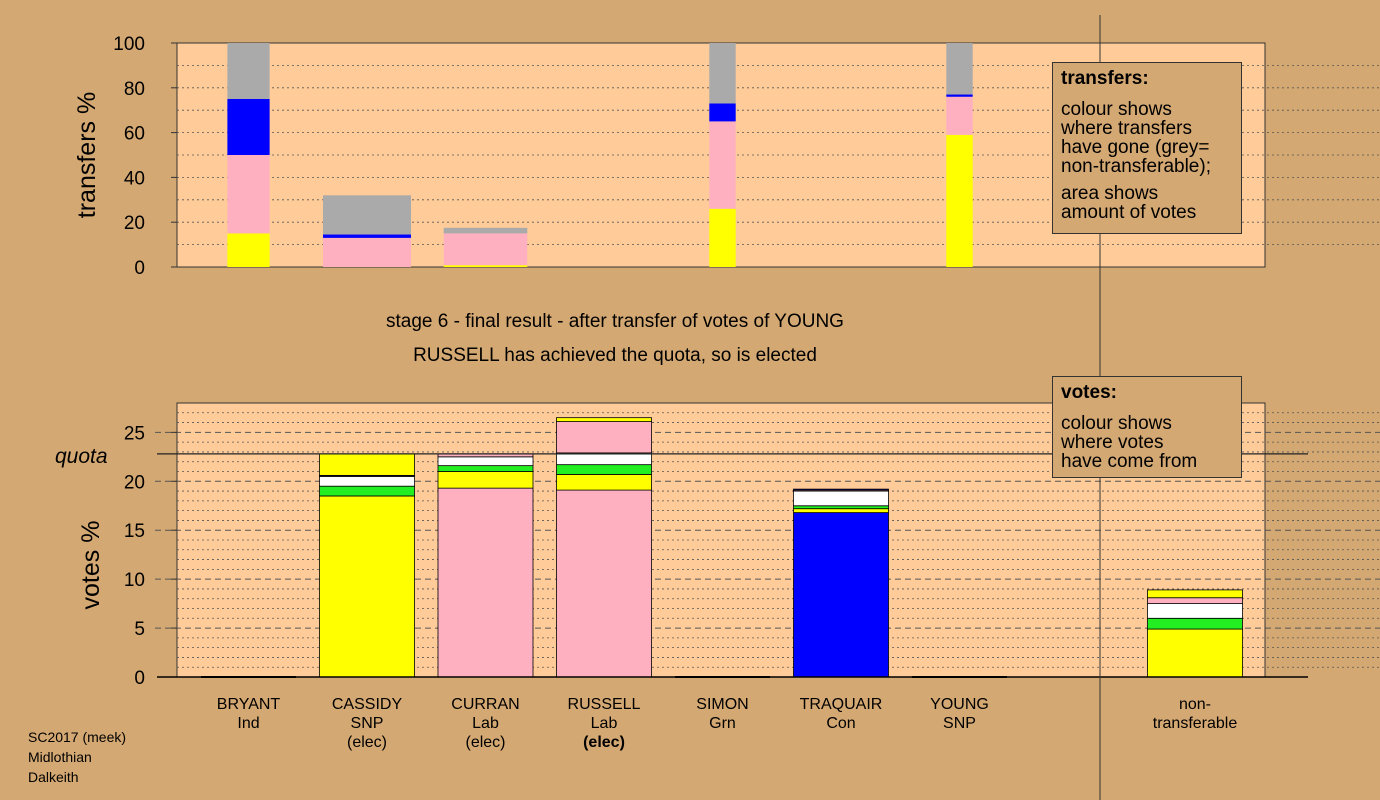  I want to click on votes-y-tick-label: 20, so click(134, 482).